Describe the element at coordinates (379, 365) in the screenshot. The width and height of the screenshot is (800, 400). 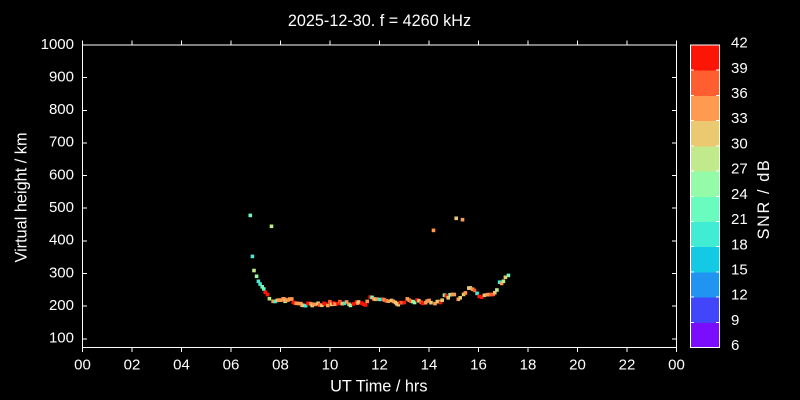
I see `x-tick-label: 12` at that location.